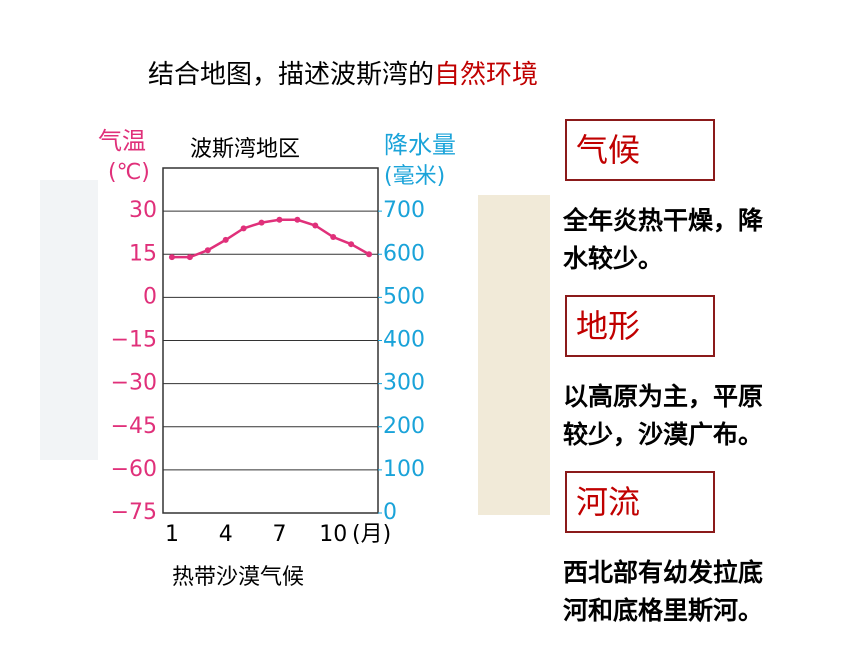  I want to click on y-tick-label: −15, so click(134, 340).